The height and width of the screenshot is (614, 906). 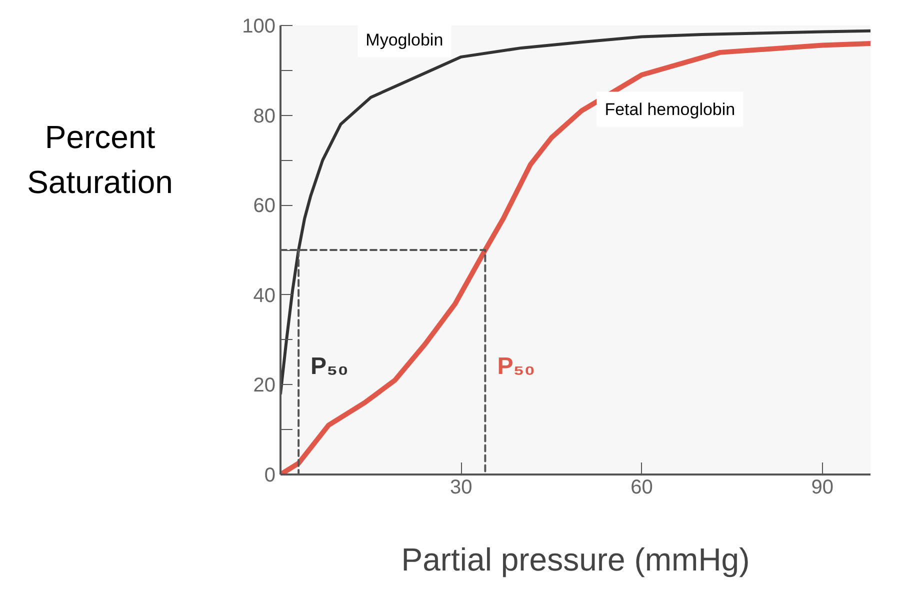 What do you see at coordinates (264, 206) in the screenshot?
I see `y-tick-label: 60` at bounding box center [264, 206].